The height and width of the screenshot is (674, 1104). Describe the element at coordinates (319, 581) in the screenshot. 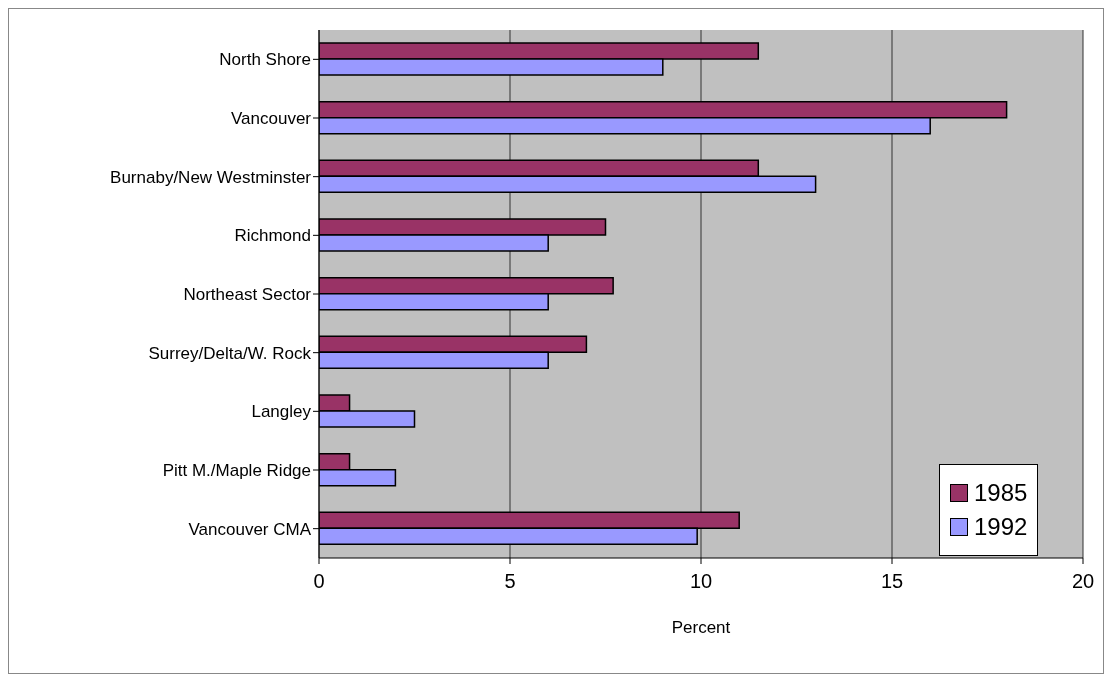

I see `x-tick-label: 0` at that location.